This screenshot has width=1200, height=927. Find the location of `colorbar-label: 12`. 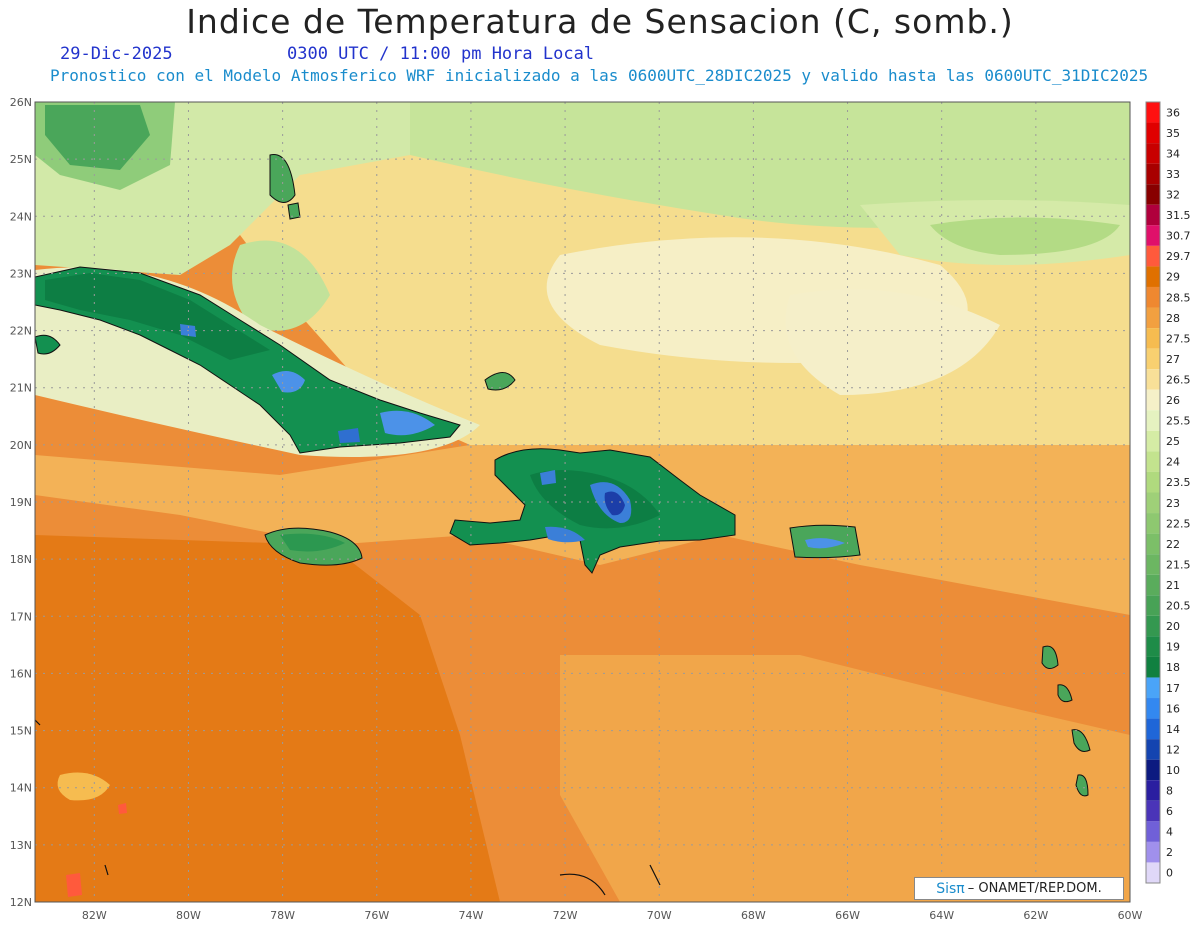

colorbar-label: 12 is located at coordinates (1173, 749).